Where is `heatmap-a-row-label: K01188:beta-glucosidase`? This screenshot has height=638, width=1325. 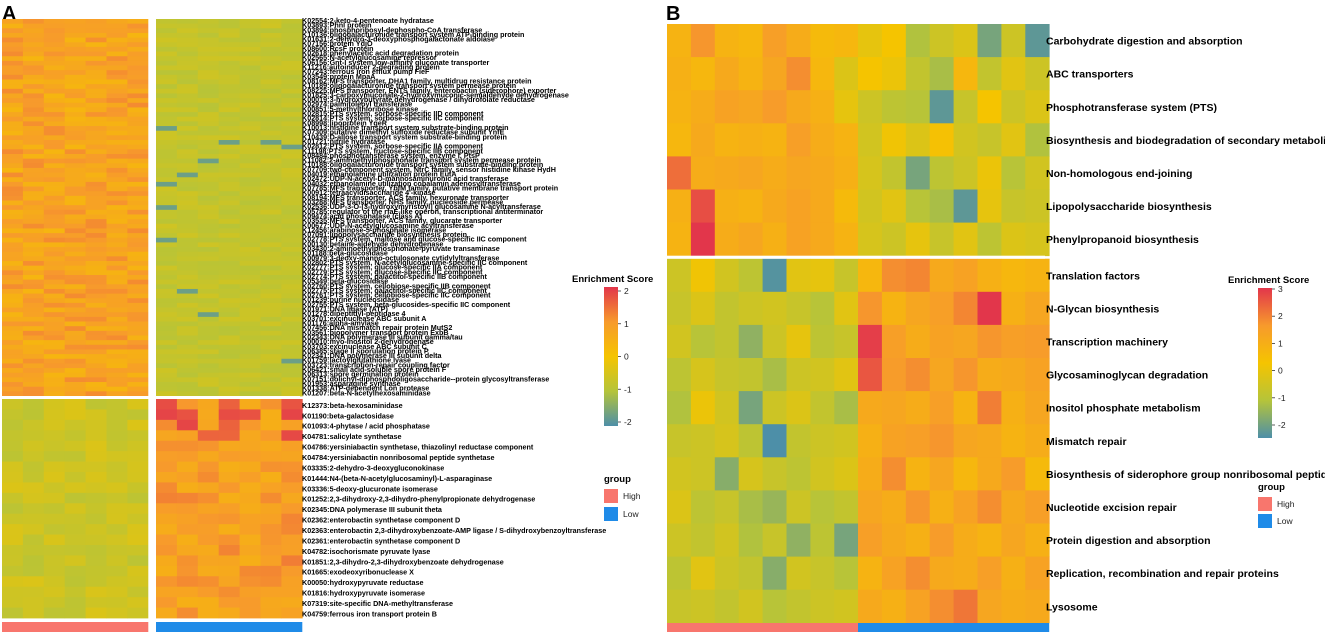
heatmap-a-row-label: K01188:beta-glucosidase is located at coordinates (345, 253).